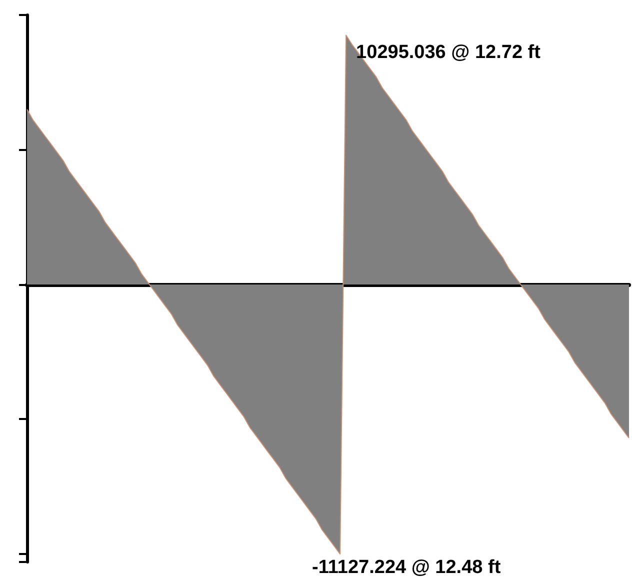 This screenshot has height=584, width=632. Describe the element at coordinates (449, 53) in the screenshot. I see `annotation: 10295.036 @ 12.72 ft` at that location.